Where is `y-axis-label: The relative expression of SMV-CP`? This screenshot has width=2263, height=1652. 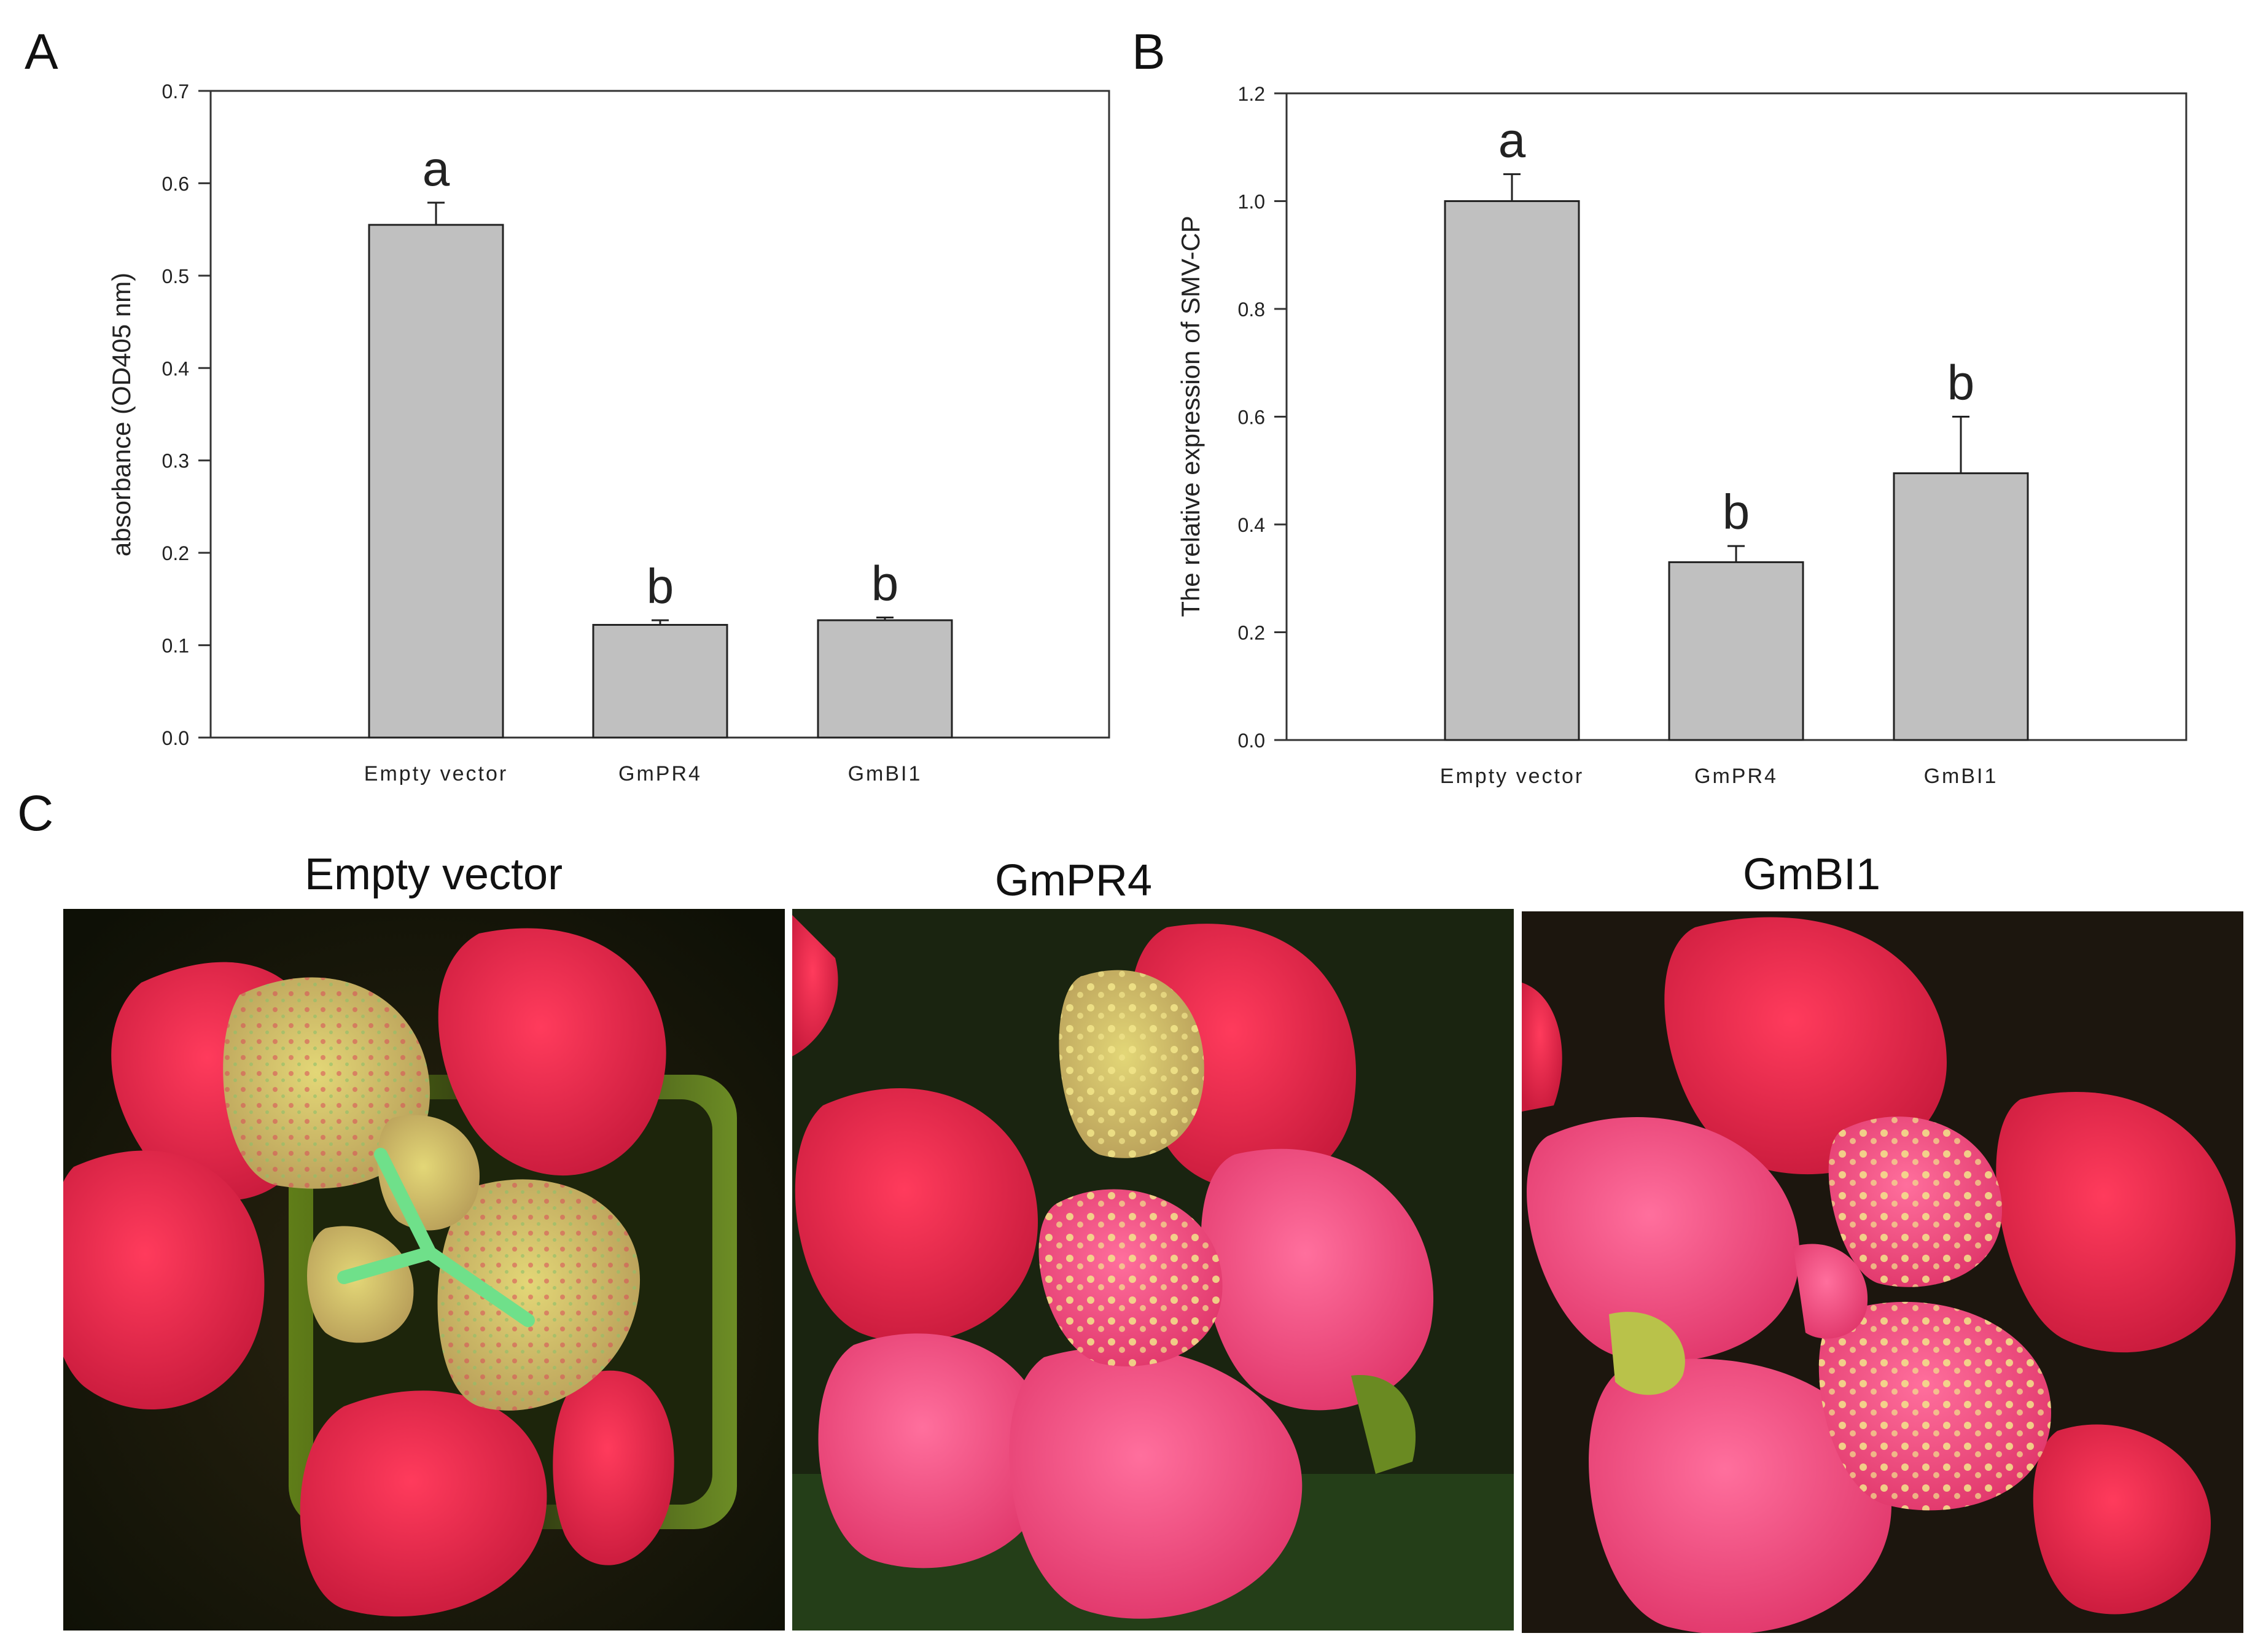
y-axis-label: The relative expression of SMV-CP is located at coordinates (1190, 416).